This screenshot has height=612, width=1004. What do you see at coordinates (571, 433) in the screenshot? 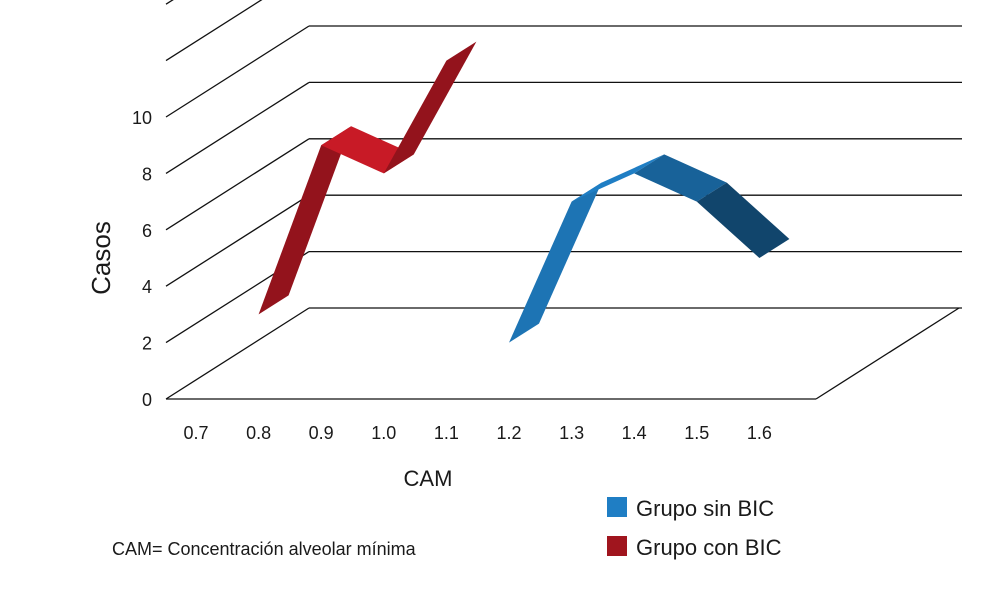
I see `x-tick-label: 1.3` at bounding box center [571, 433].